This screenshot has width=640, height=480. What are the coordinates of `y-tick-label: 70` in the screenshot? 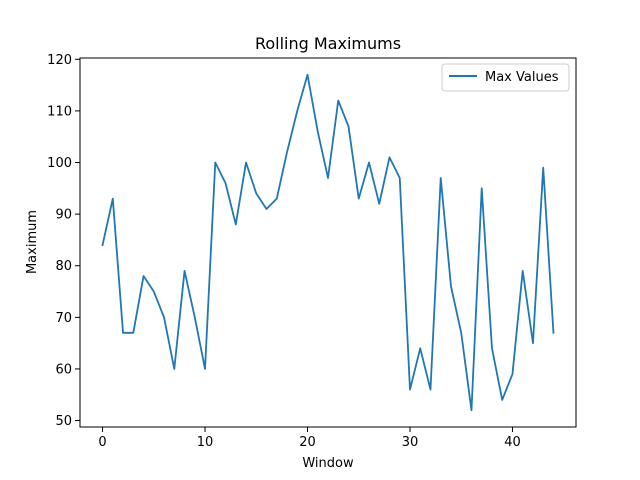 It's located at (63, 318).